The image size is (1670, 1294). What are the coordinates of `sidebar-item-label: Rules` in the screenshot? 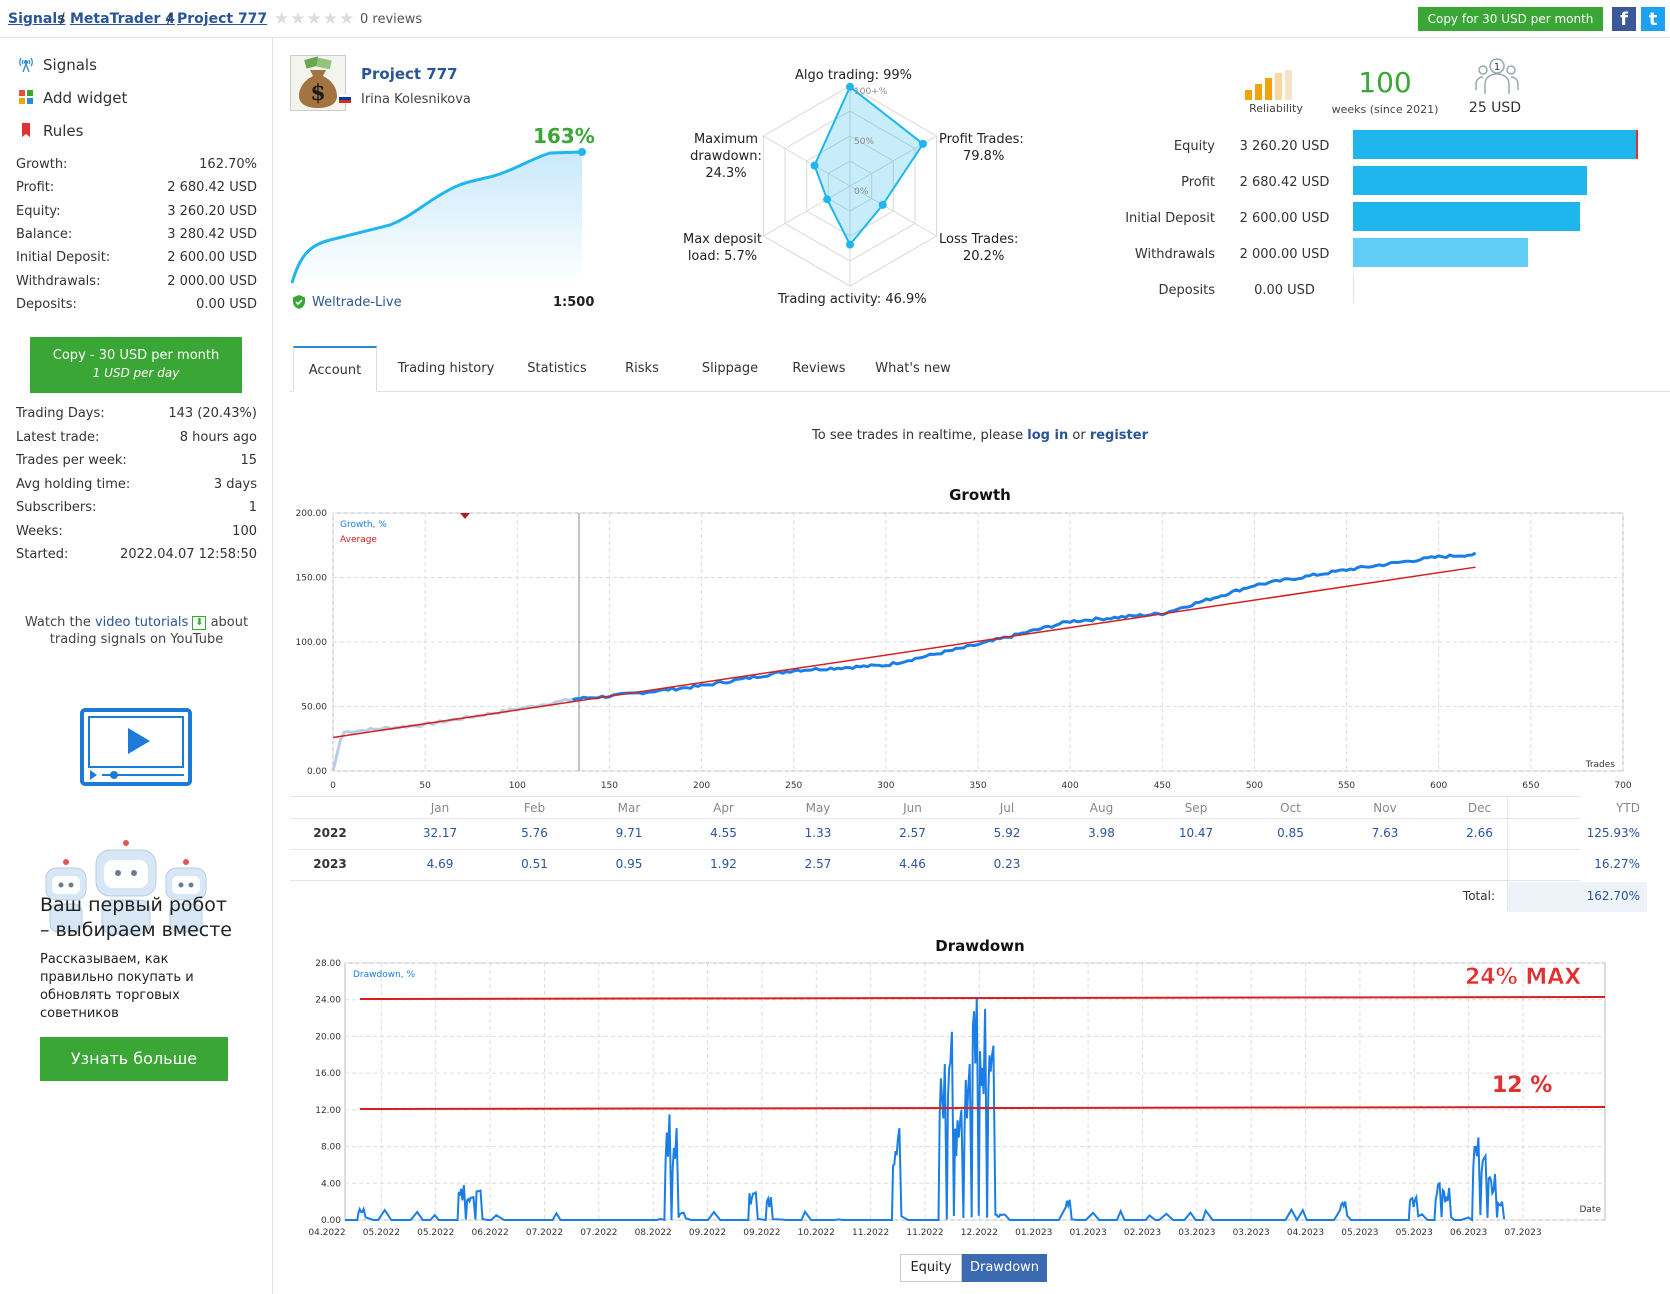 It's located at (63, 131).